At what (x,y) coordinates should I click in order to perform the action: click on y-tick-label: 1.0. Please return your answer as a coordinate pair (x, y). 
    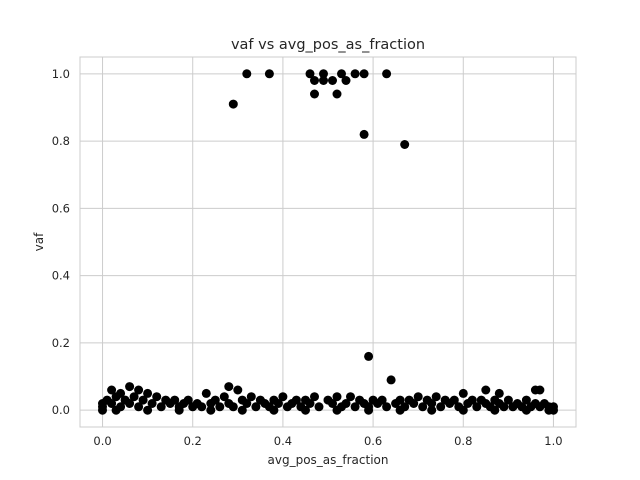
    Looking at the image, I should click on (61, 74).